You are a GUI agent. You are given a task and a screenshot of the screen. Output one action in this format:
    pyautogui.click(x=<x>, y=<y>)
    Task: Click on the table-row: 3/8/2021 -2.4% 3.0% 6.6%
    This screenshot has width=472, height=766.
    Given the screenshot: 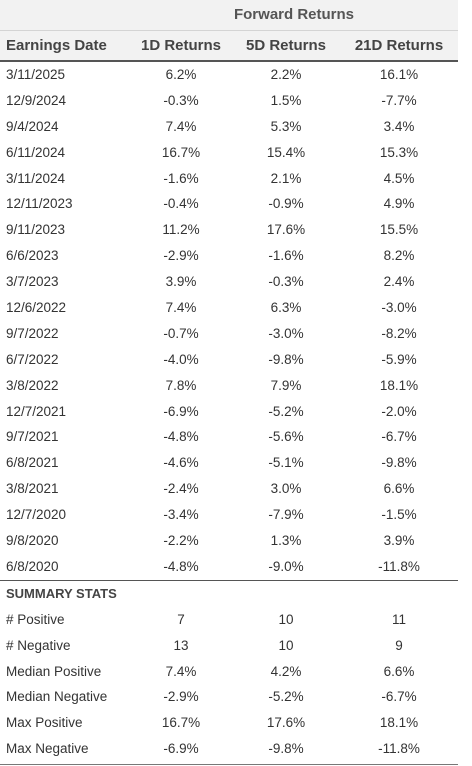 What is the action you would take?
    pyautogui.click(x=229, y=489)
    